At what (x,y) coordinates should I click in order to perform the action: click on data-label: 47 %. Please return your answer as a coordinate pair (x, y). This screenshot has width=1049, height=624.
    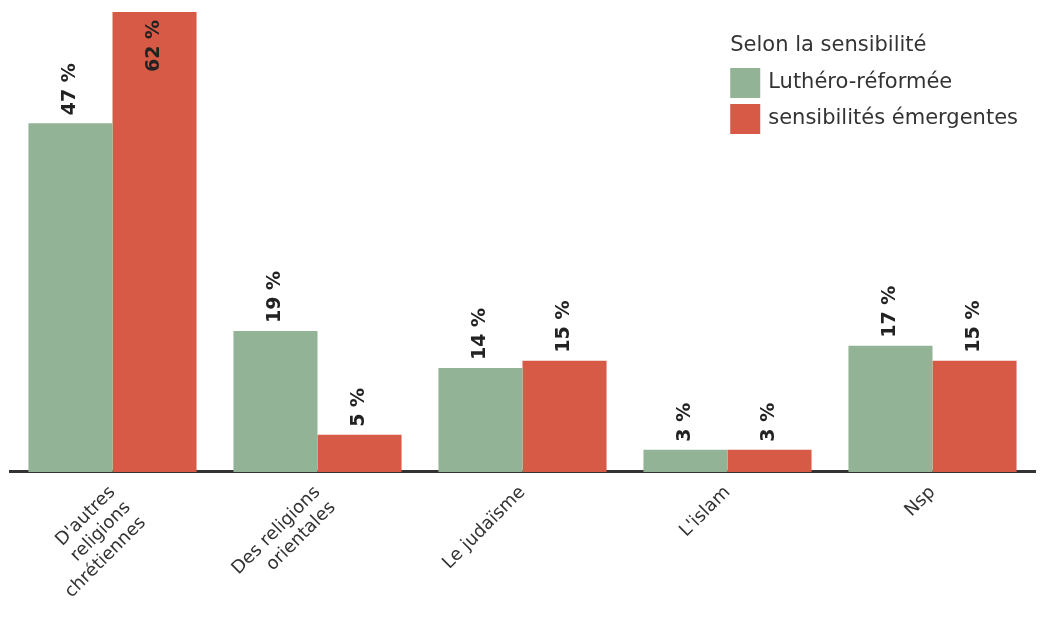
    Looking at the image, I should click on (68, 89).